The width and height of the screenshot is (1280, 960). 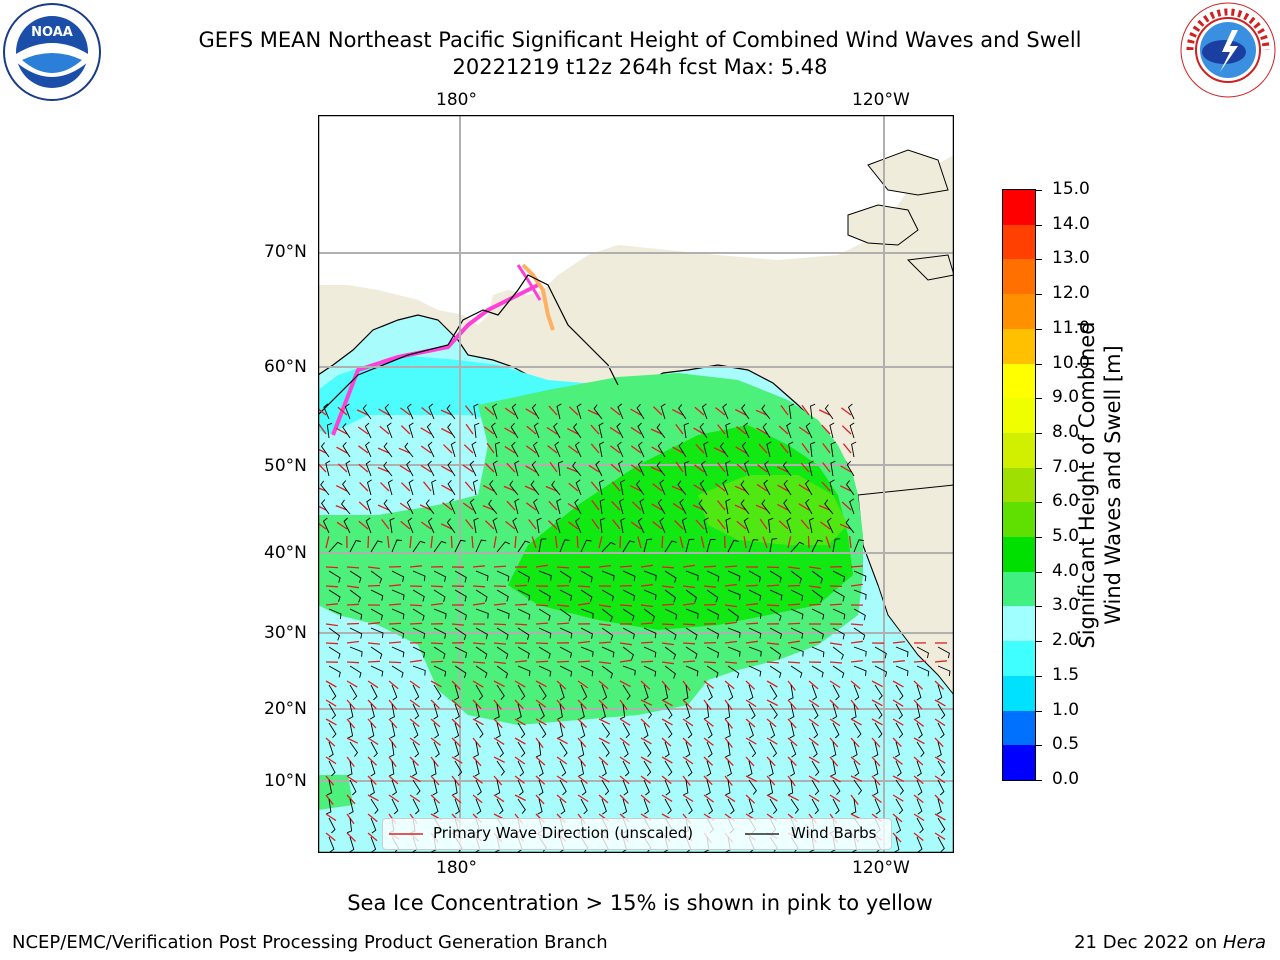 What do you see at coordinates (1113, 485) in the screenshot?
I see `colorbar-label-line2: Wind Waves and Swell [m]` at bounding box center [1113, 485].